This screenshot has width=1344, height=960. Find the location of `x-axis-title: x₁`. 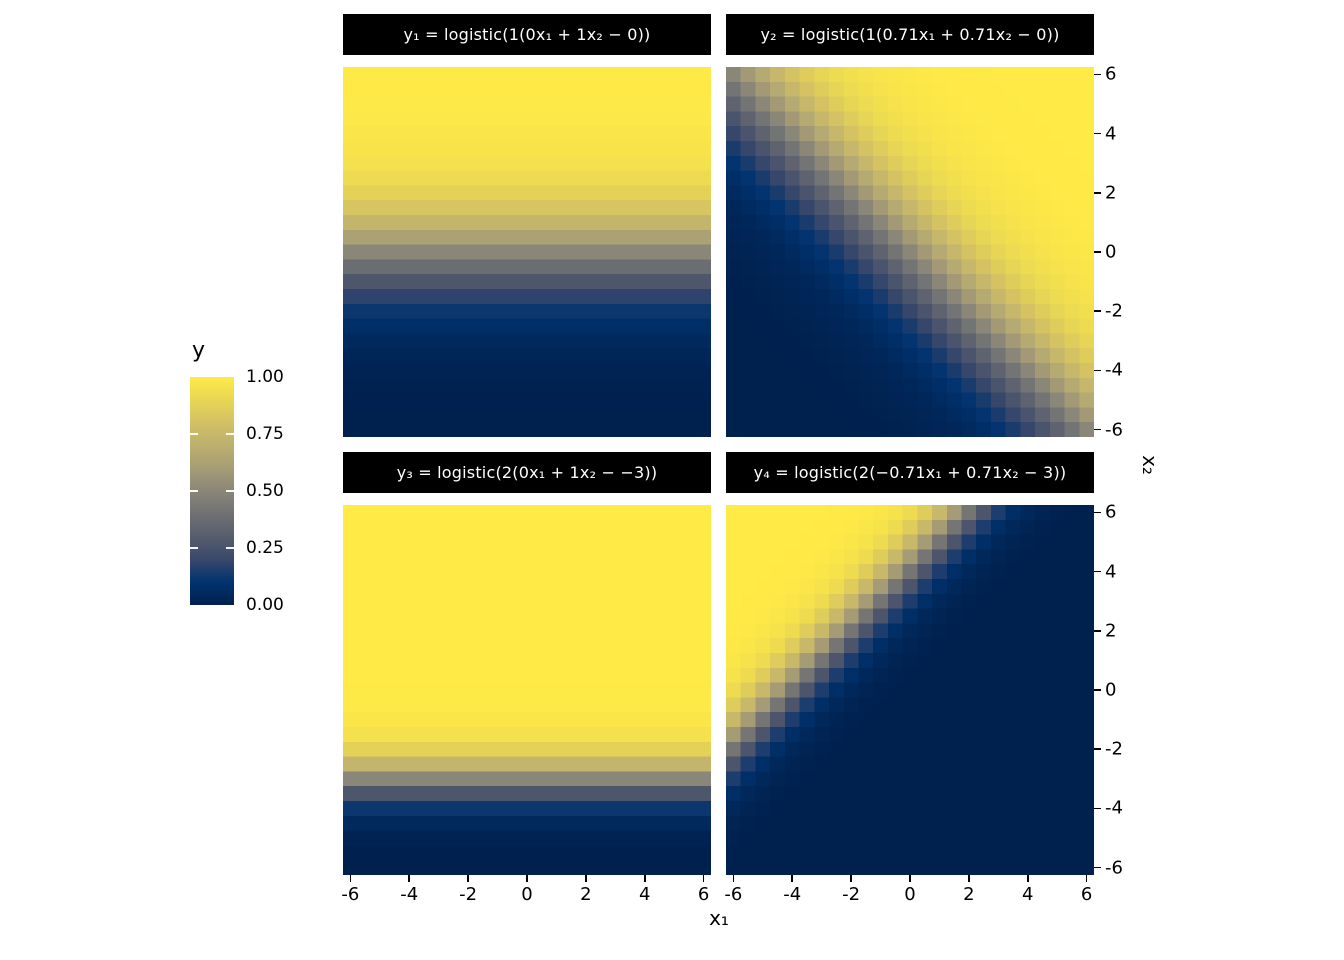

x-axis-title: x₁ is located at coordinates (719, 918).